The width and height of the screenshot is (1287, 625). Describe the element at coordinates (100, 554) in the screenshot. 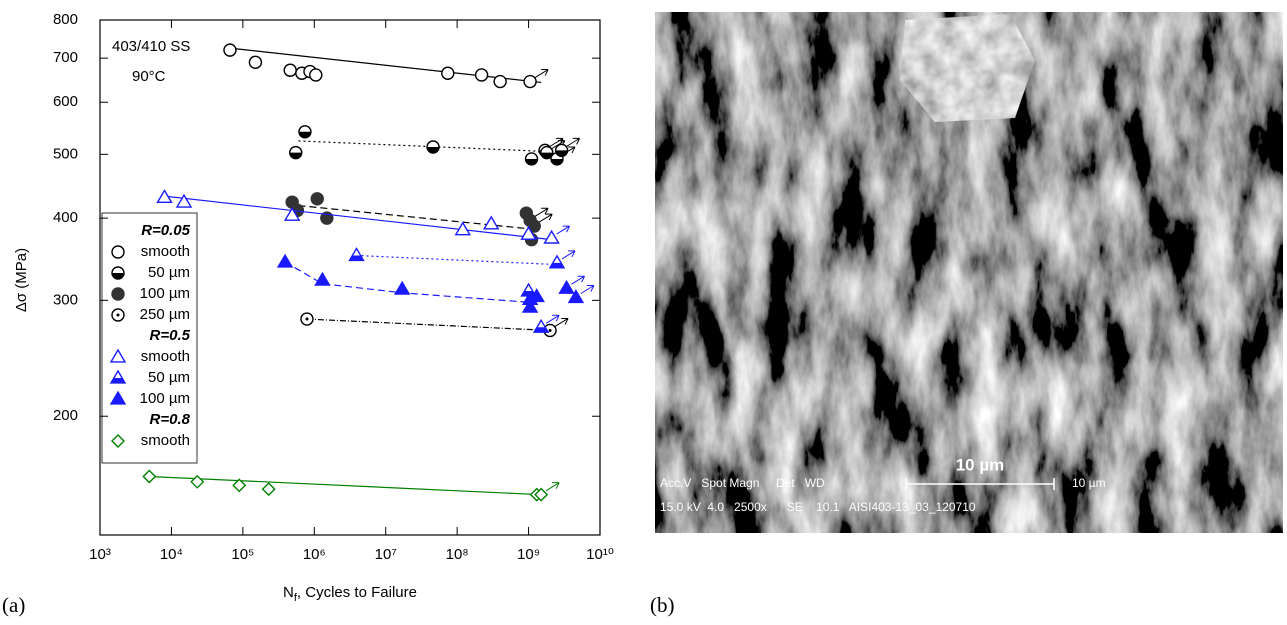

I see `x-tick-label: 10³` at that location.